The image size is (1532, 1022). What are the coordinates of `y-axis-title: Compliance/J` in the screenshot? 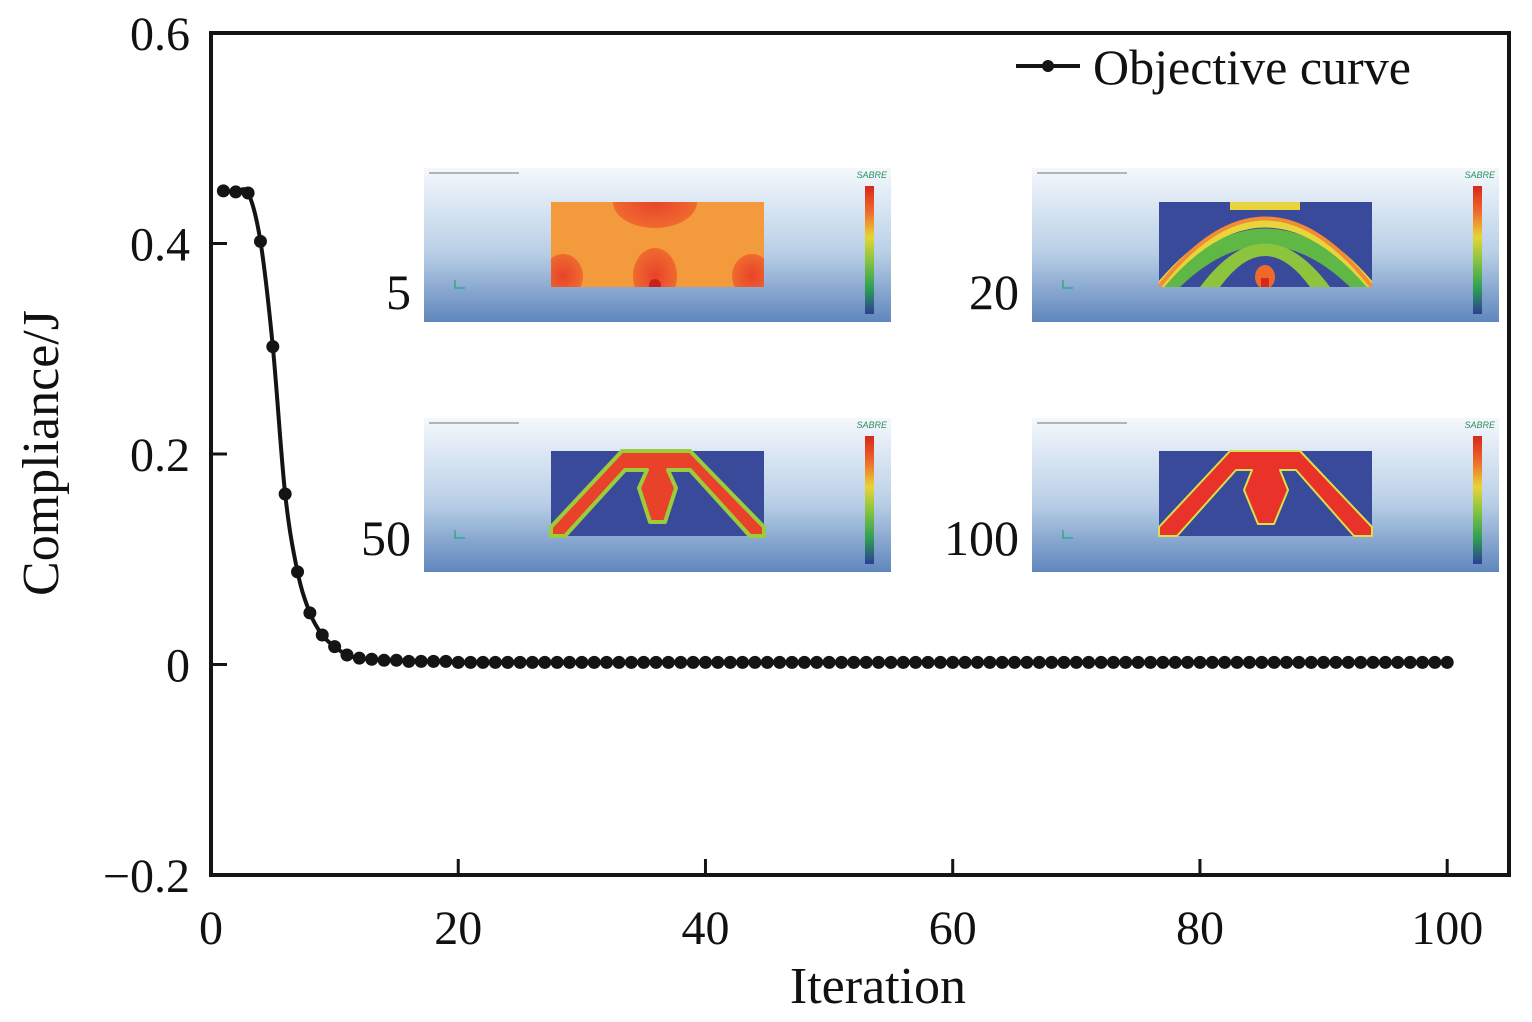 It's located at (41, 453).